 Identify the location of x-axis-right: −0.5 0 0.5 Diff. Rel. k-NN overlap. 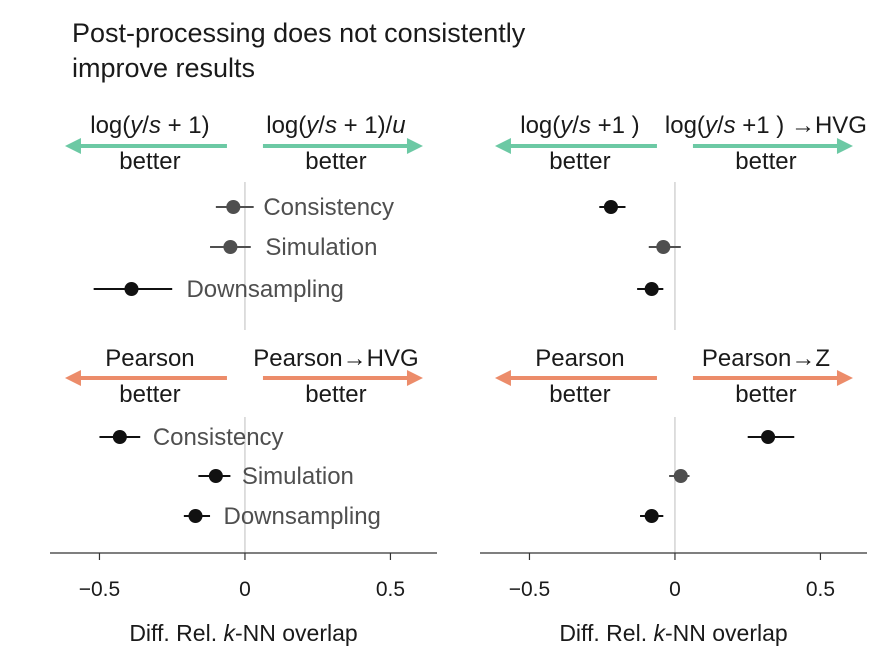
(673, 599).